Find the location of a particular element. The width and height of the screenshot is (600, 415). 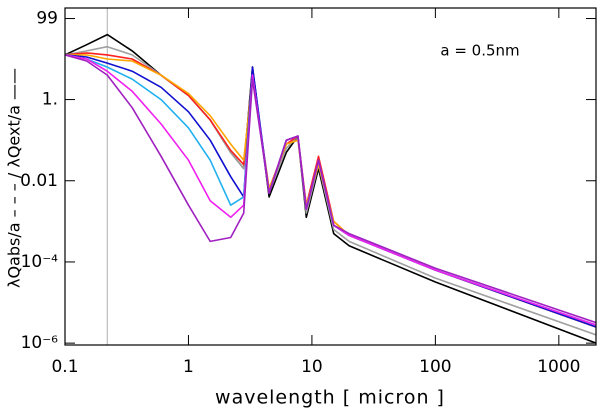

y-tick-label: 10⁻⁴ is located at coordinates (40, 262).